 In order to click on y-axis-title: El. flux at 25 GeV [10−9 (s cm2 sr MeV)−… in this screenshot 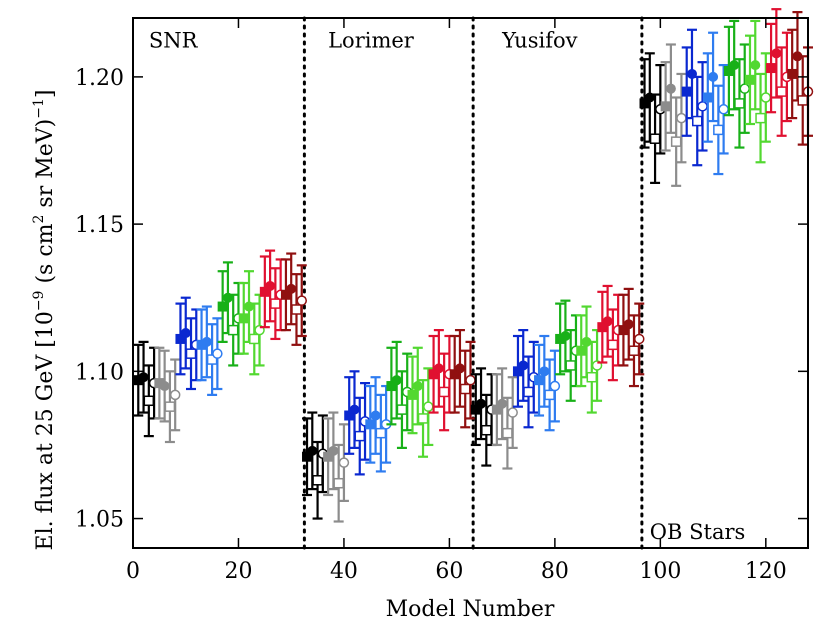, I will do `click(44, 320)`.